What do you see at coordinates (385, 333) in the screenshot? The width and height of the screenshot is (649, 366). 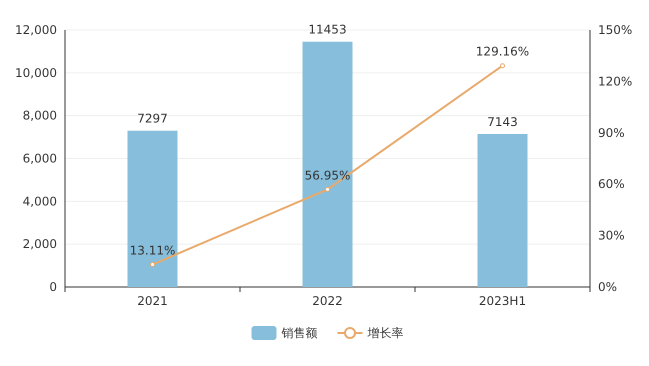 I see `legend-label: 增长率` at bounding box center [385, 333].